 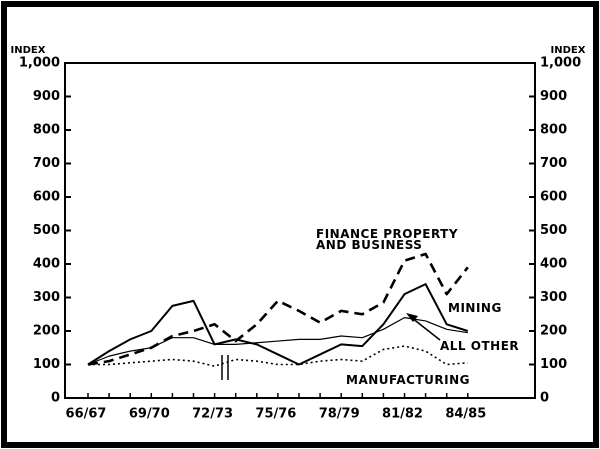 What do you see at coordinates (475, 308) in the screenshot?
I see `series-label: MINING` at bounding box center [475, 308].